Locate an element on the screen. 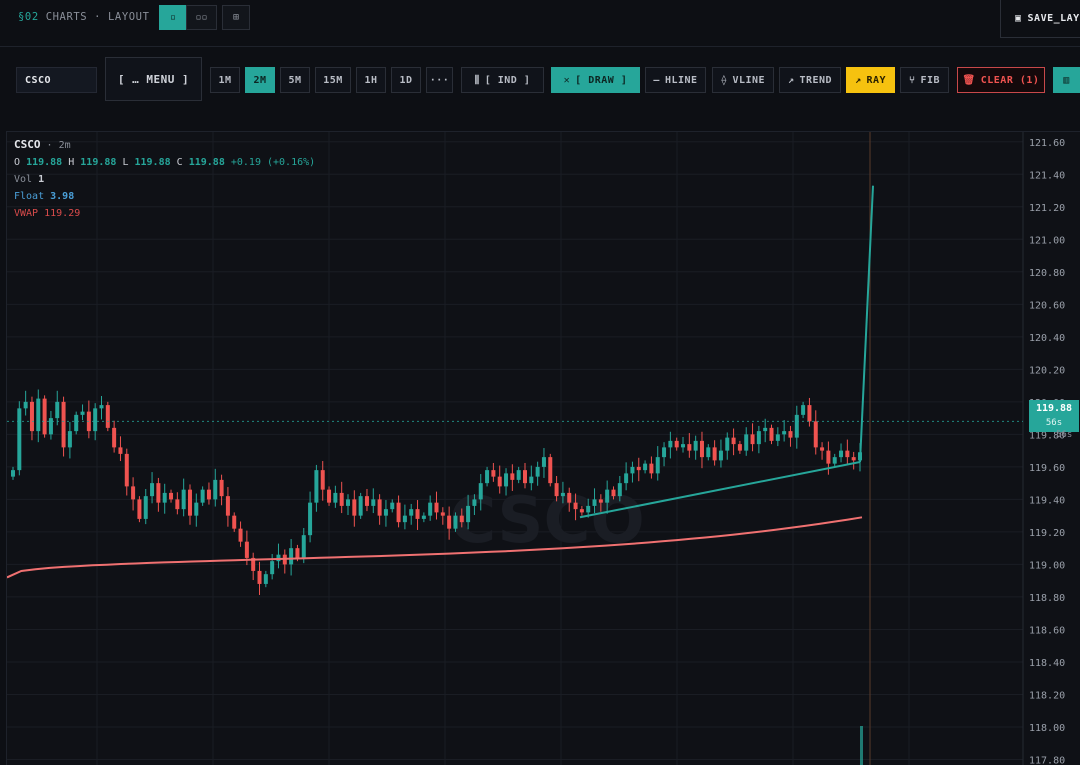  layout-single-button: ▫ is located at coordinates (173, 17).